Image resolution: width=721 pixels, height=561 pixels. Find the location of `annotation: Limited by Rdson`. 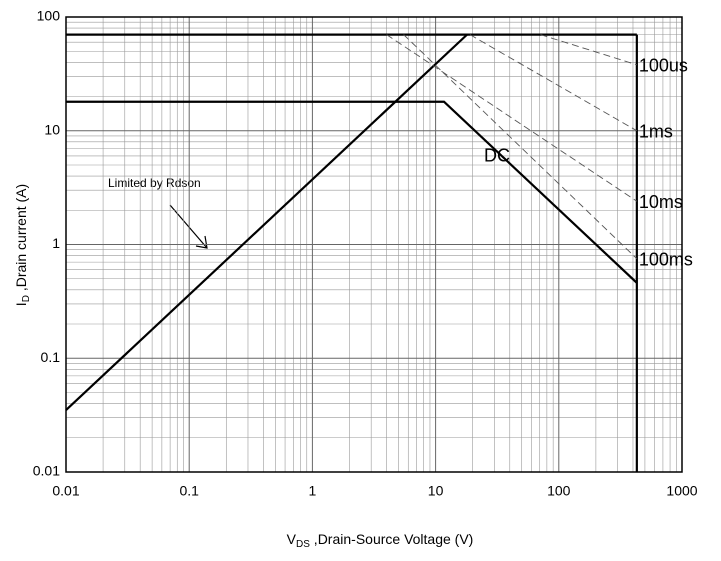

annotation: Limited by Rdson is located at coordinates (154, 183).